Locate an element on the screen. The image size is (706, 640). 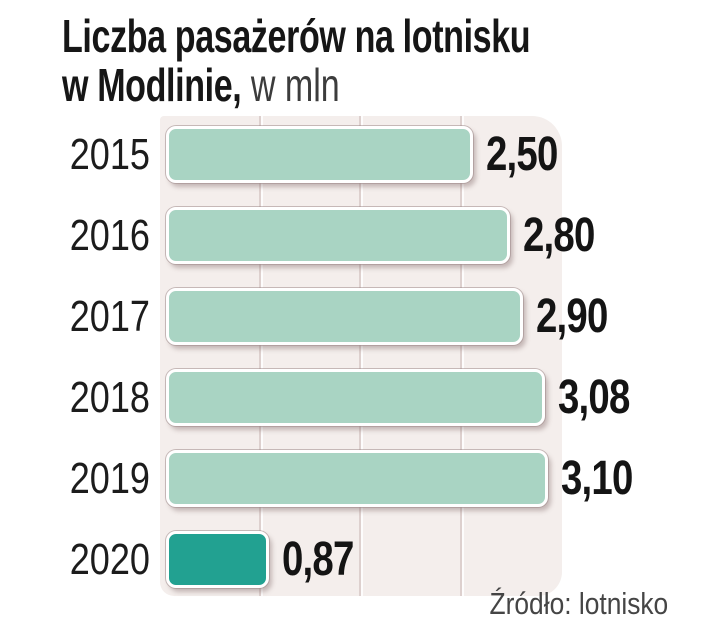
bar-row: 2,80 is located at coordinates (389, 235).